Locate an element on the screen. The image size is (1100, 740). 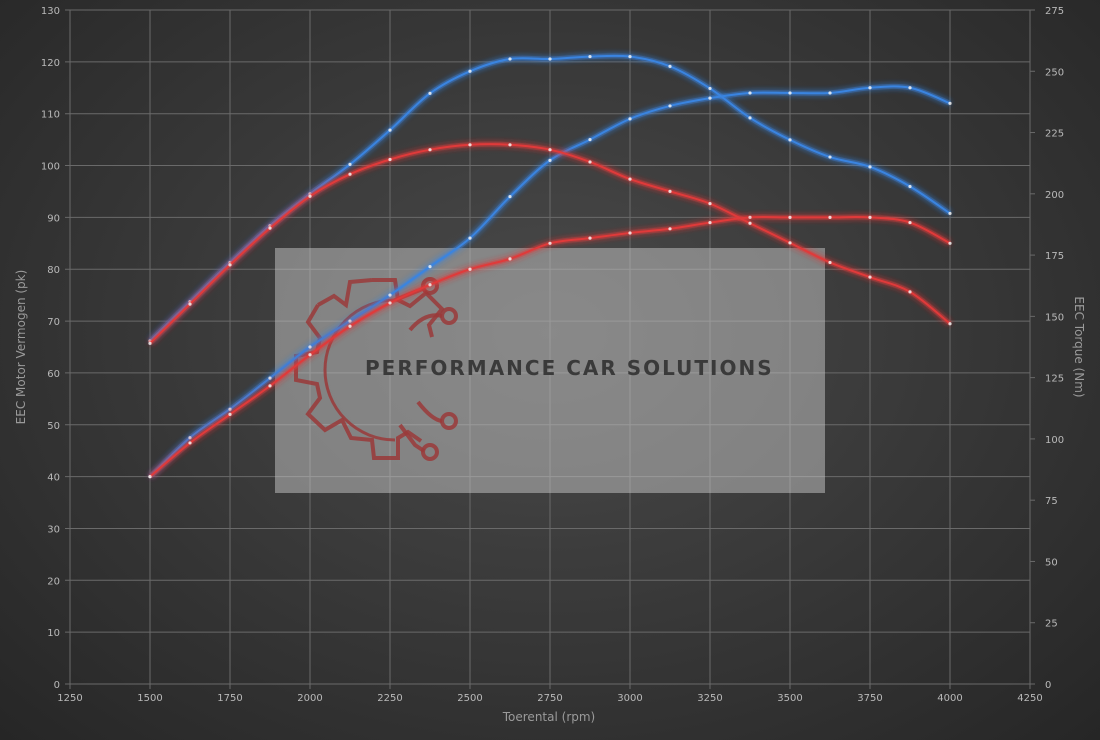
y-left-tick-label: 120 is located at coordinates (50, 63).